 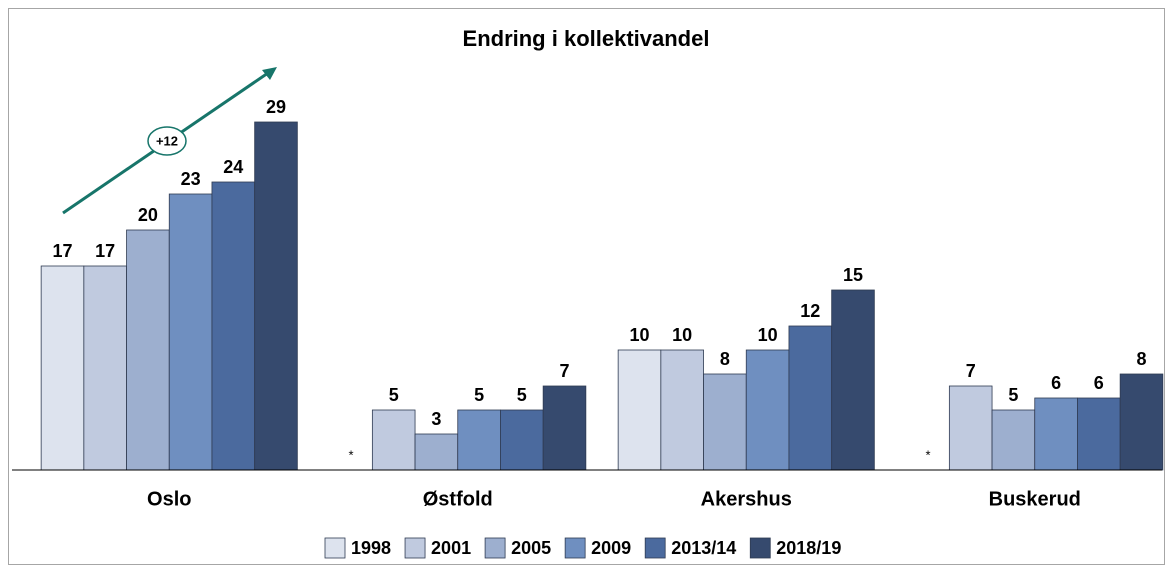 I want to click on data-label: 3, so click(x=436, y=419).